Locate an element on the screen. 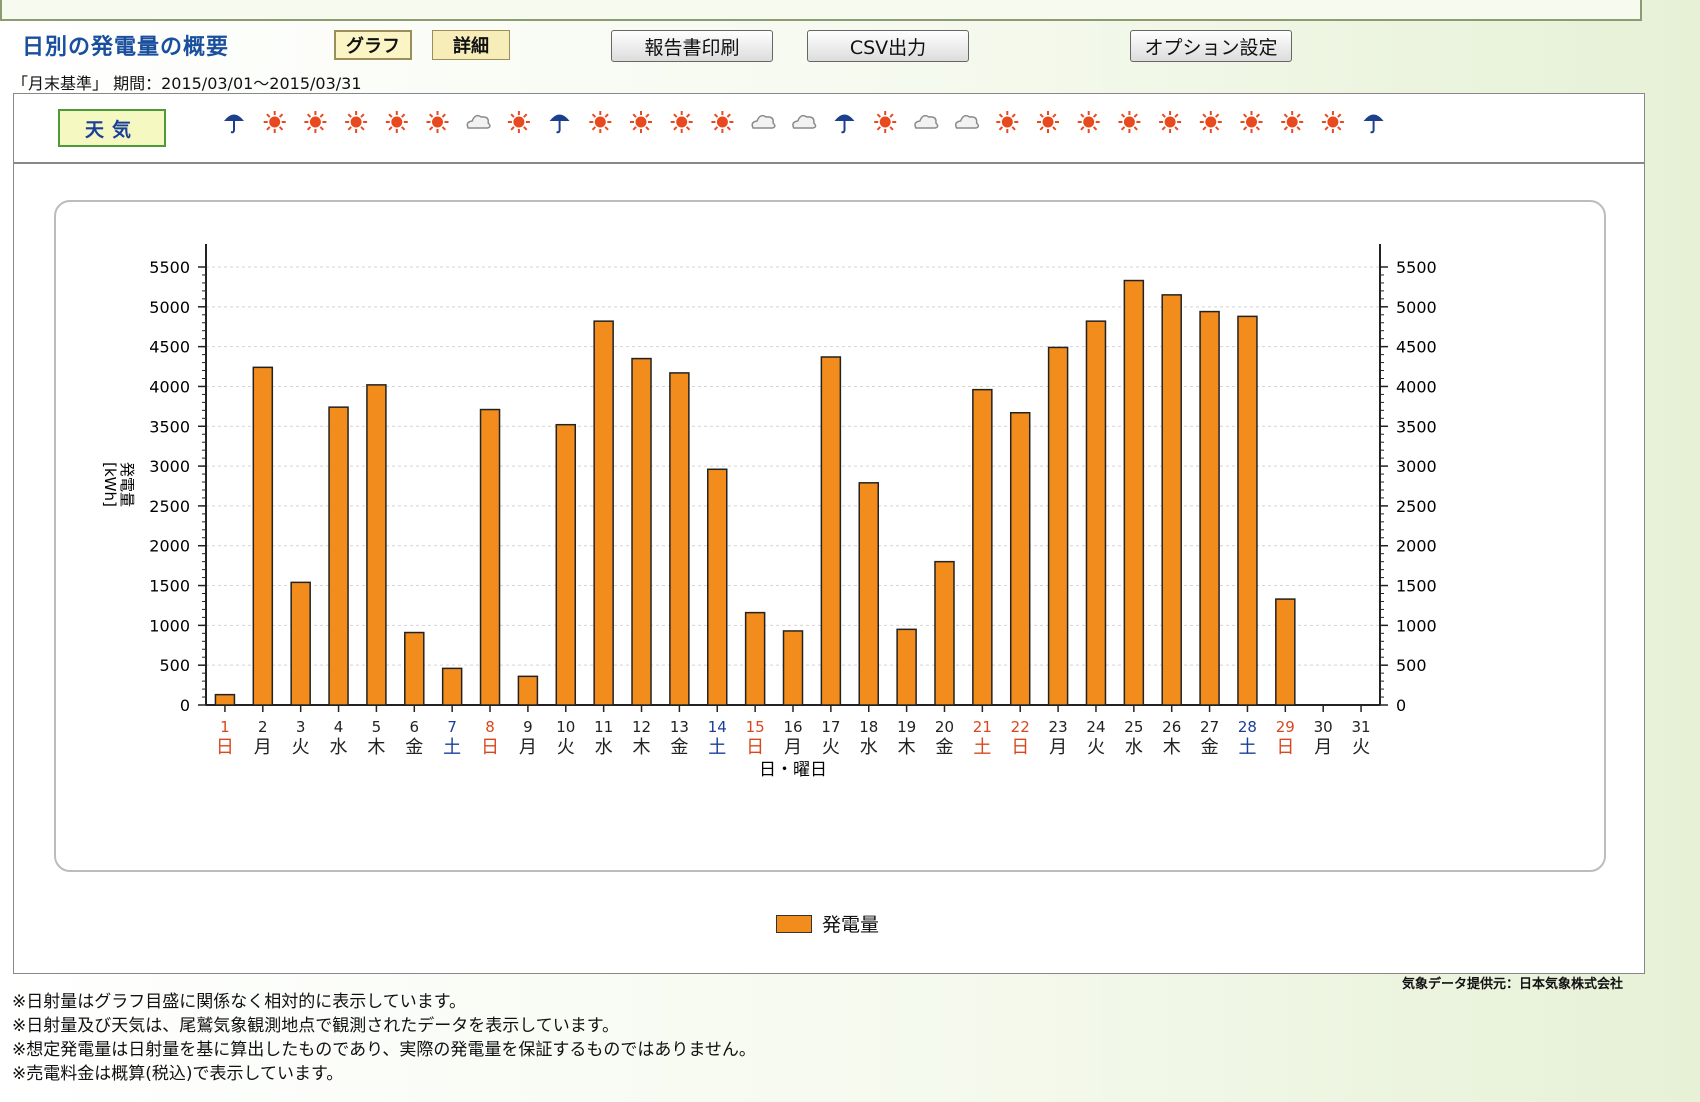 The height and width of the screenshot is (1102, 1700). x-tick-day: 9 is located at coordinates (528, 727).